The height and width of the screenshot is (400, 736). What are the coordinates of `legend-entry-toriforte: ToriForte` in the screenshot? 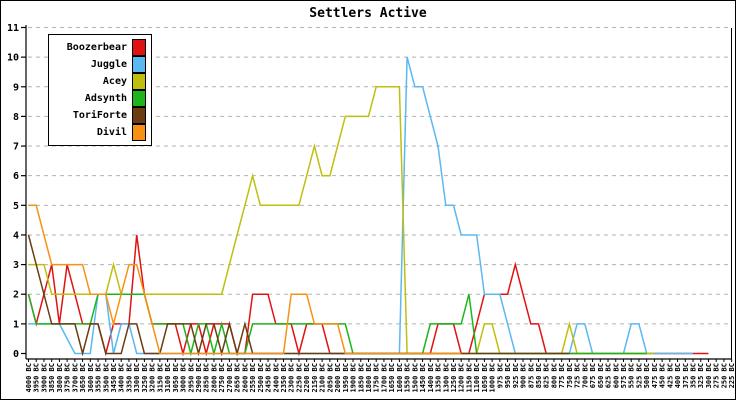 It's located at (99, 115).